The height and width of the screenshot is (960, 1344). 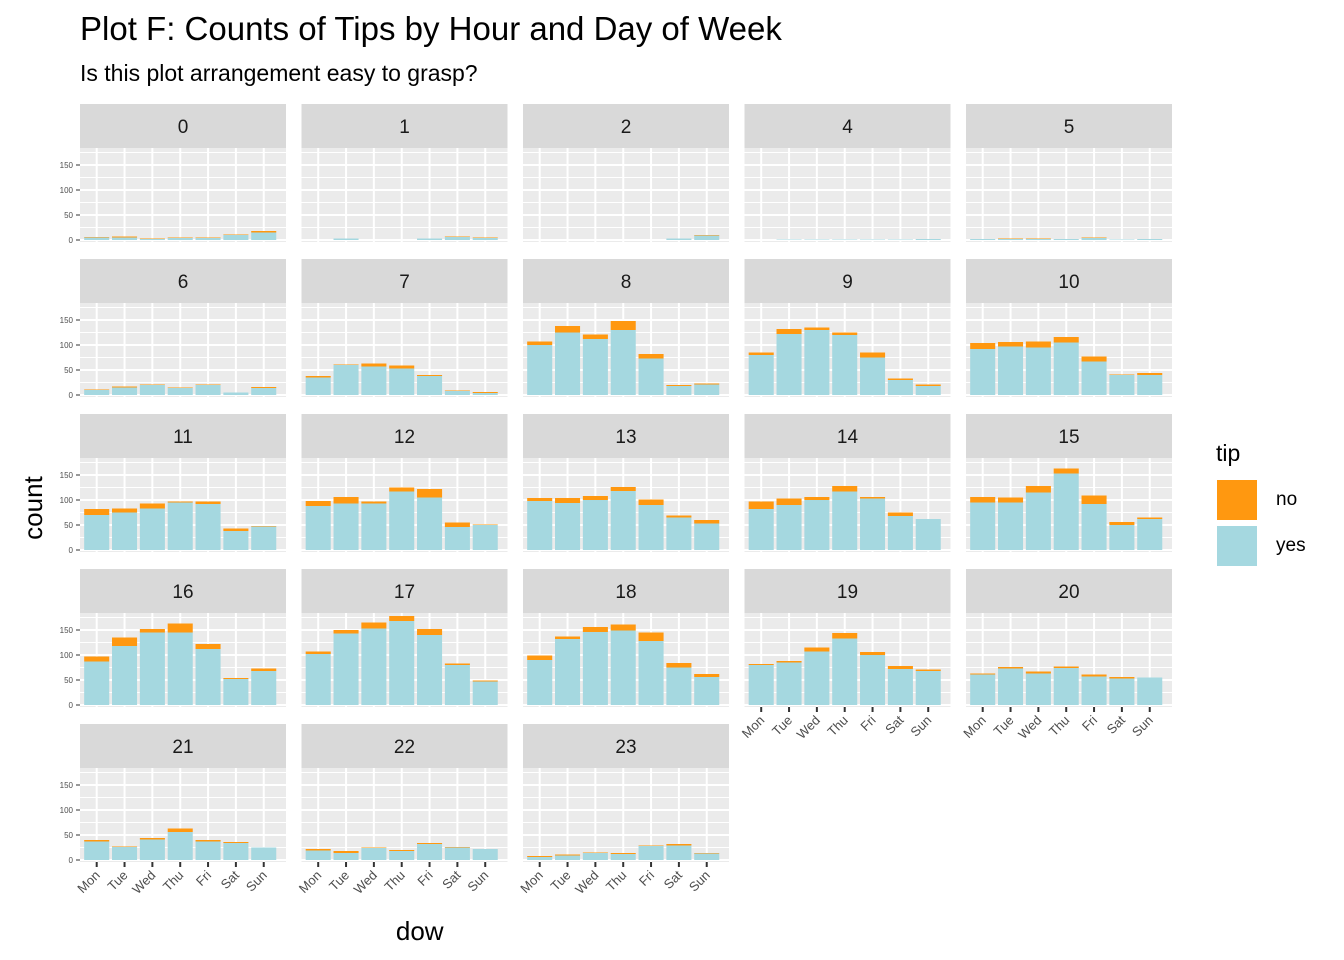 What do you see at coordinates (152, 668) in the screenshot?
I see `bar-yes-16-Wed` at bounding box center [152, 668].